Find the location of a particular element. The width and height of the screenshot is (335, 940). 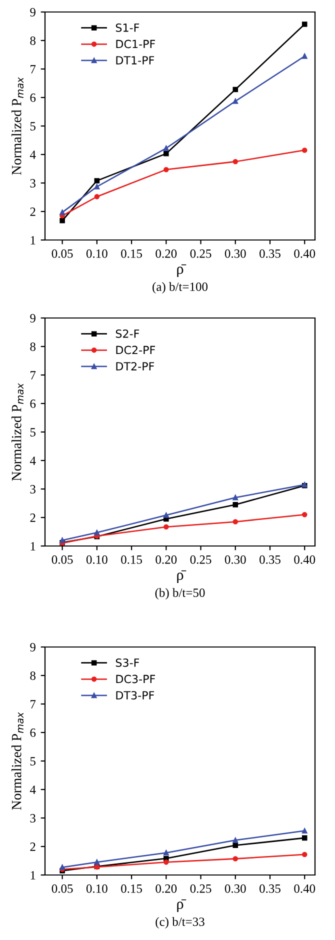

legend-label: DT3-PF is located at coordinates (135, 695).